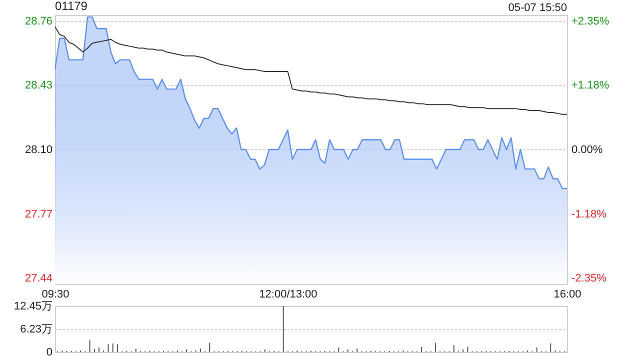 The height and width of the screenshot is (360, 640). Describe the element at coordinates (587, 150) in the screenshot. I see `y2-tick-label: 0.00%` at that location.